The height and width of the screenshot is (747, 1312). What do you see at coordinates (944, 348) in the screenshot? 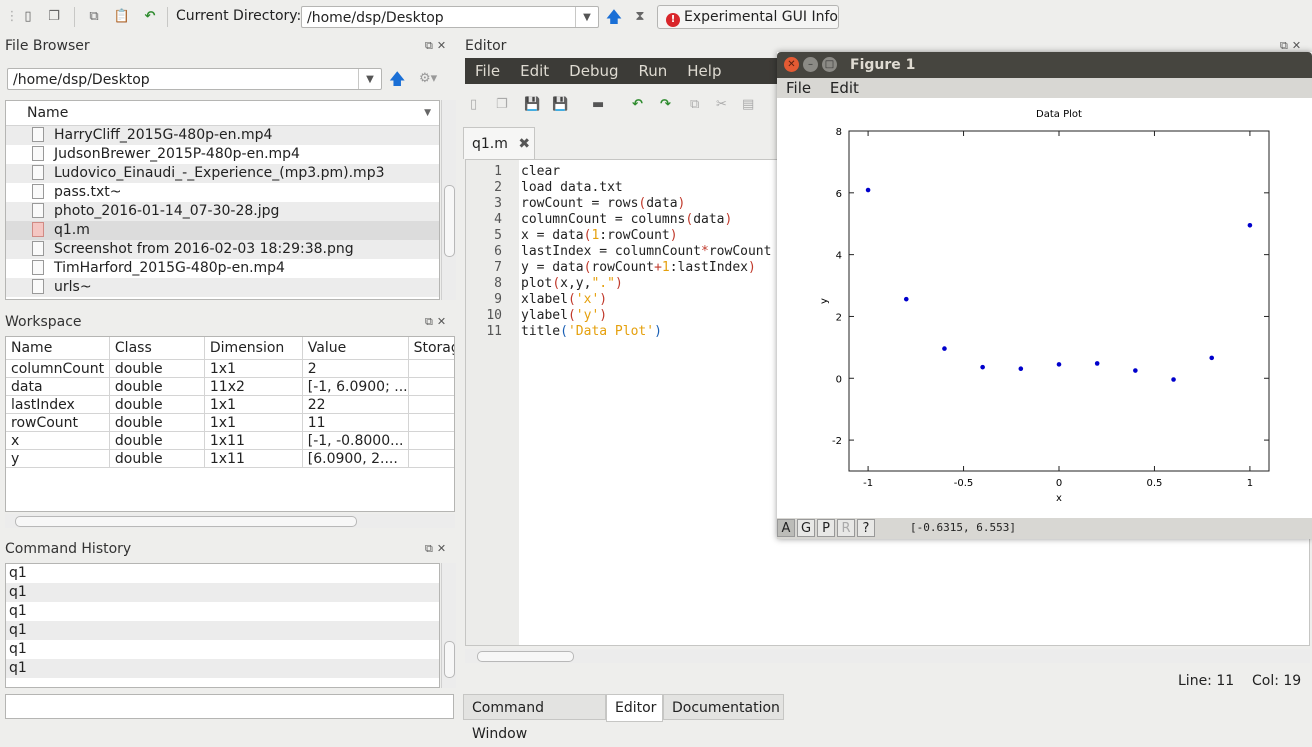
I see `data-point` at bounding box center [944, 348].